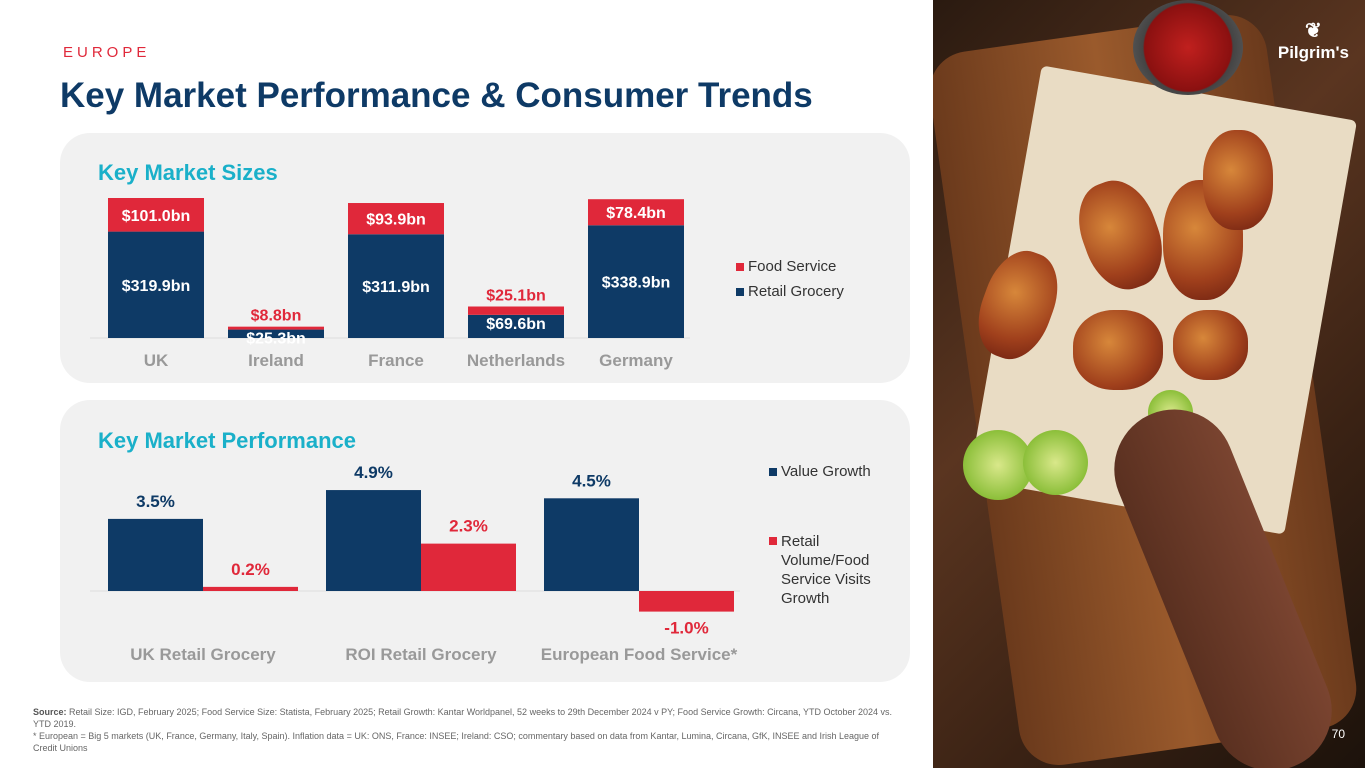 This screenshot has width=1365, height=768. What do you see at coordinates (250, 569) in the screenshot?
I see `data-label: 0.2%` at bounding box center [250, 569].